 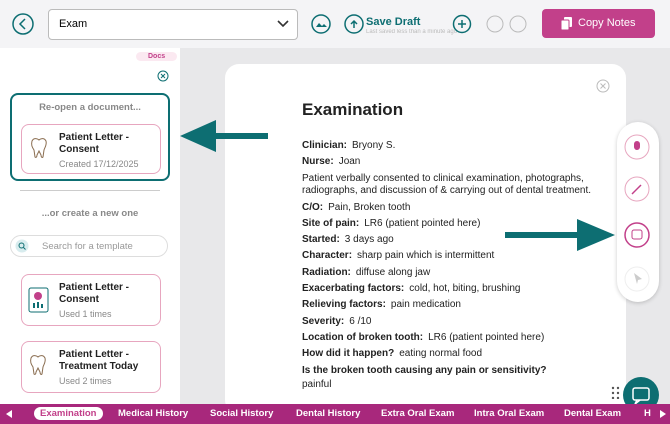 What do you see at coordinates (90, 190) in the screenshot?
I see `divider` at bounding box center [90, 190].